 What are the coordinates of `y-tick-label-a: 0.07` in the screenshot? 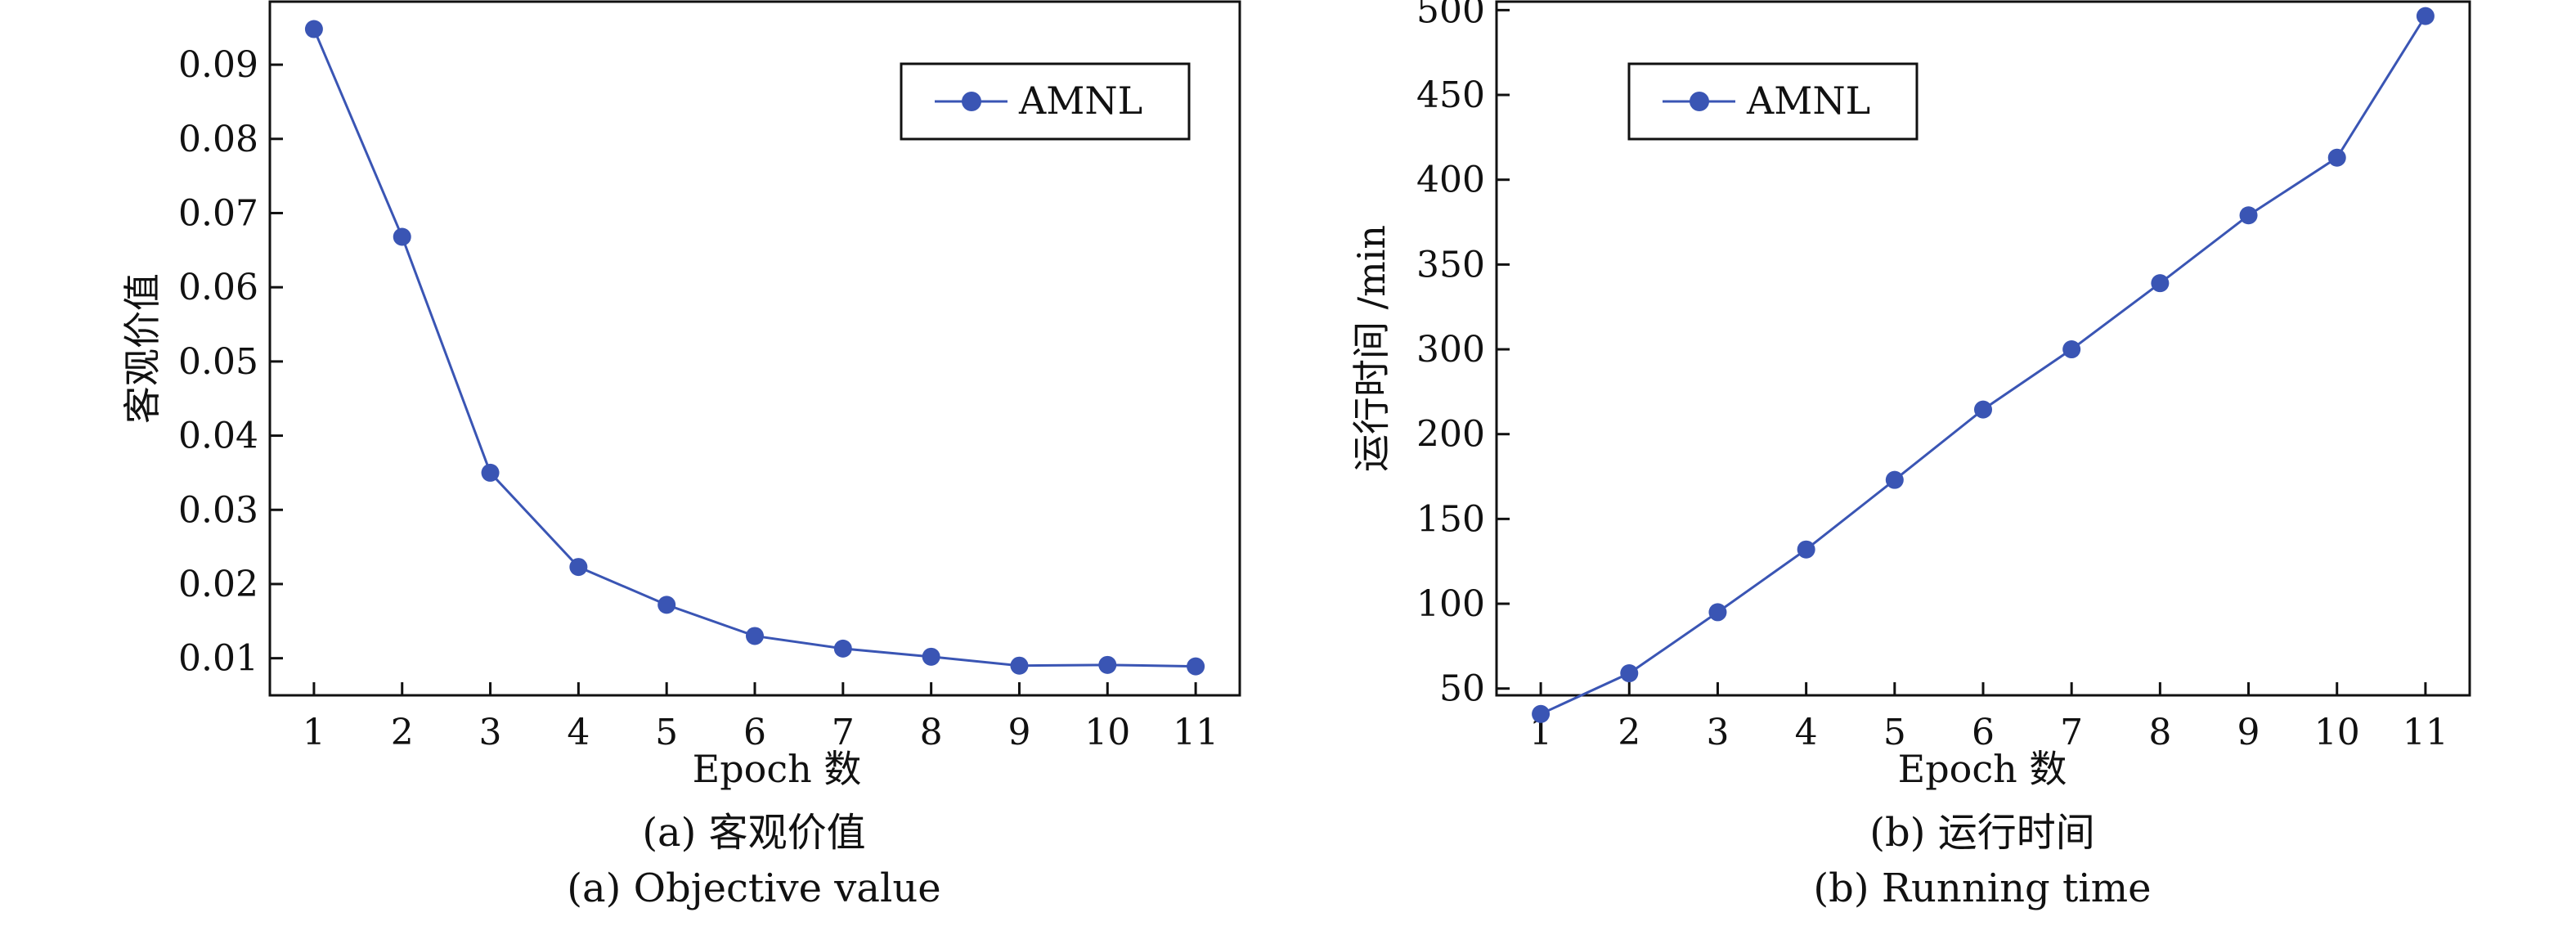 It's located at (218, 213).